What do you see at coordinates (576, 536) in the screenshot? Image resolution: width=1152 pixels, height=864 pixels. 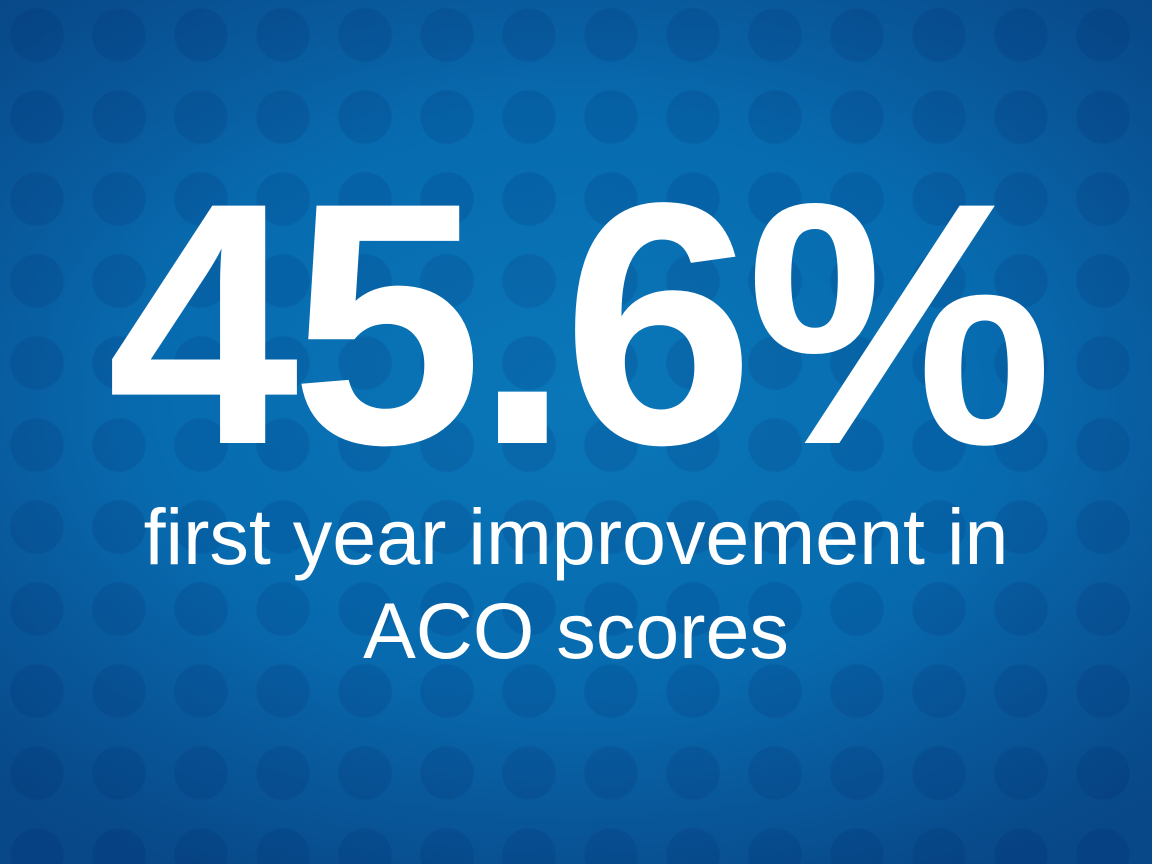 I see `caption-line-1: first year improvement in` at bounding box center [576, 536].